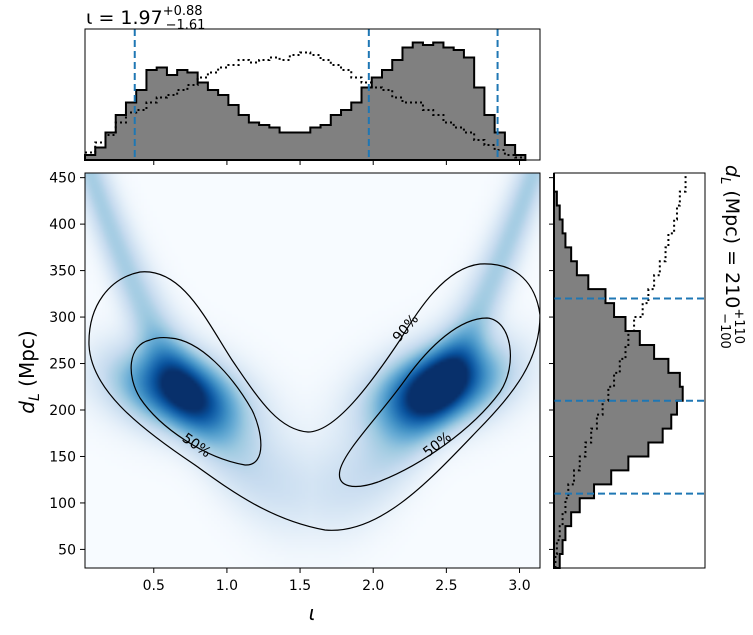  I want to click on right-axes-frame, so click(629, 370).